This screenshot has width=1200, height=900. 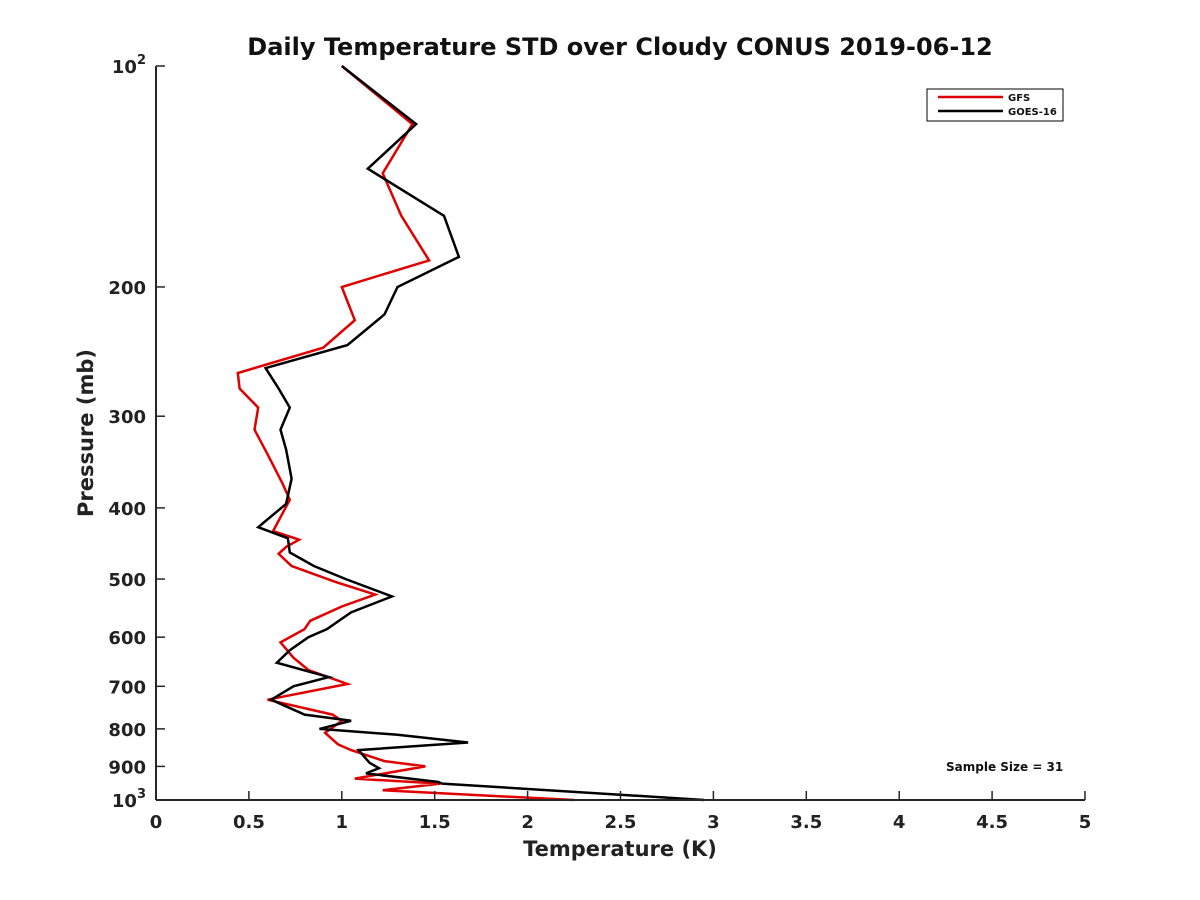 What do you see at coordinates (127, 288) in the screenshot?
I see `y-tick-label: 200` at bounding box center [127, 288].